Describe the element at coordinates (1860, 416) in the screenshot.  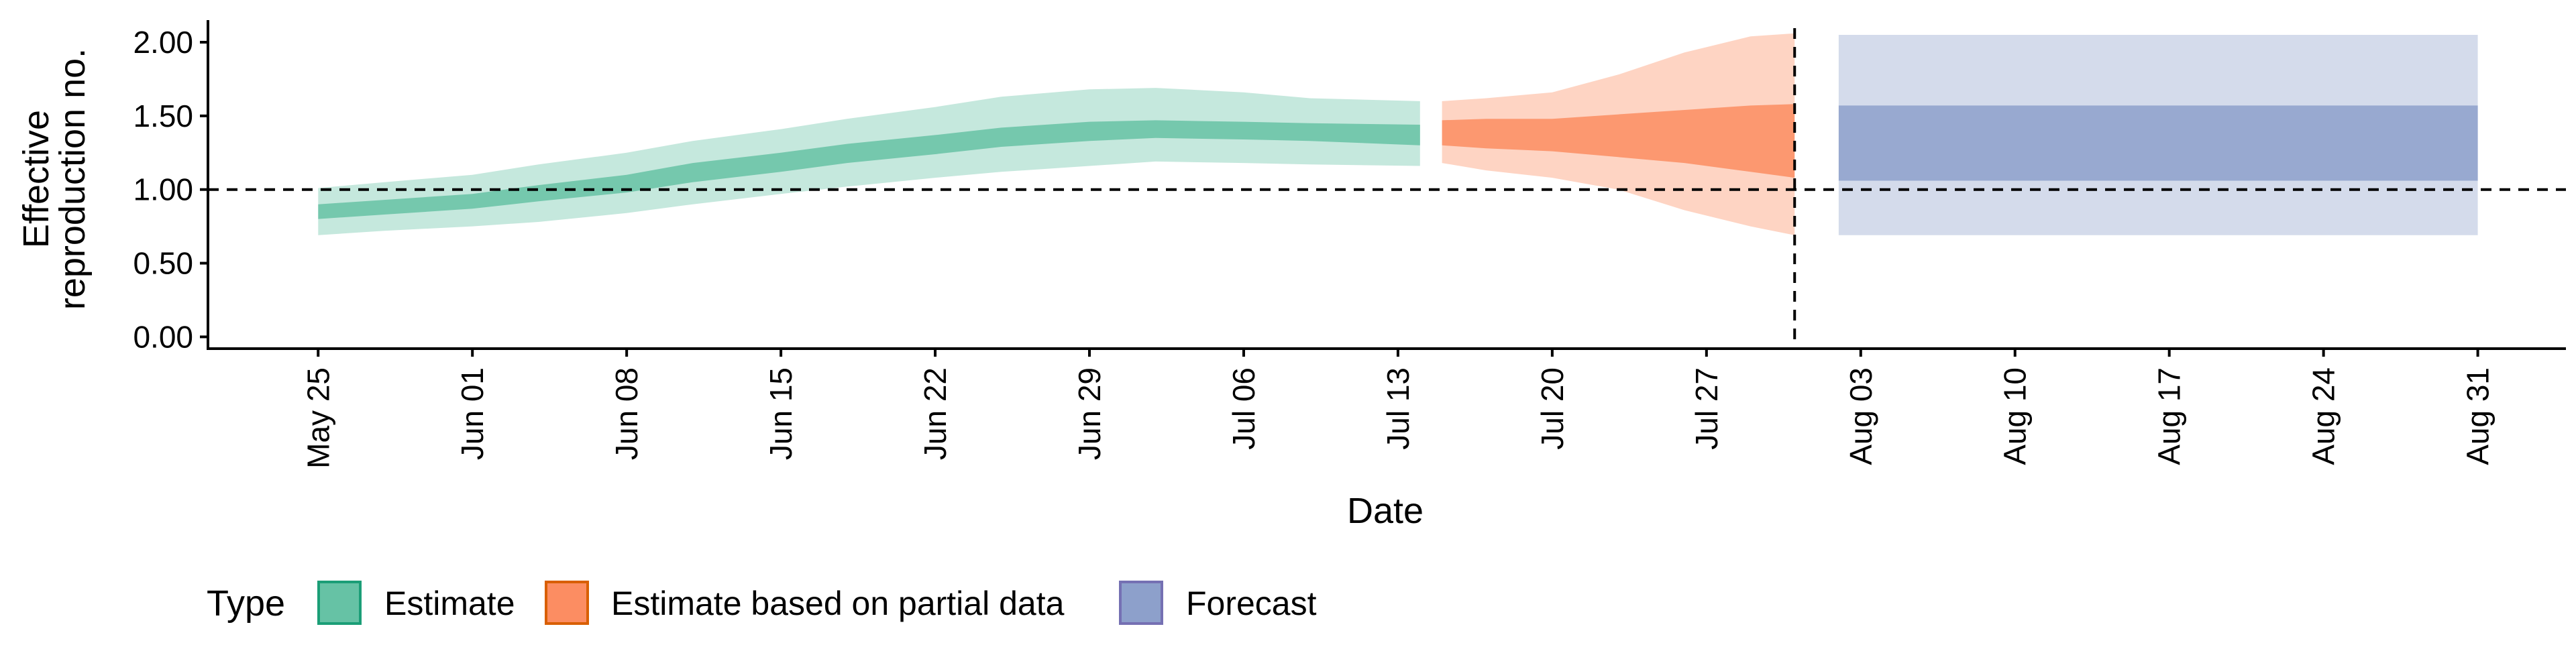
I see `x-tick-label: Aug 03` at that location.